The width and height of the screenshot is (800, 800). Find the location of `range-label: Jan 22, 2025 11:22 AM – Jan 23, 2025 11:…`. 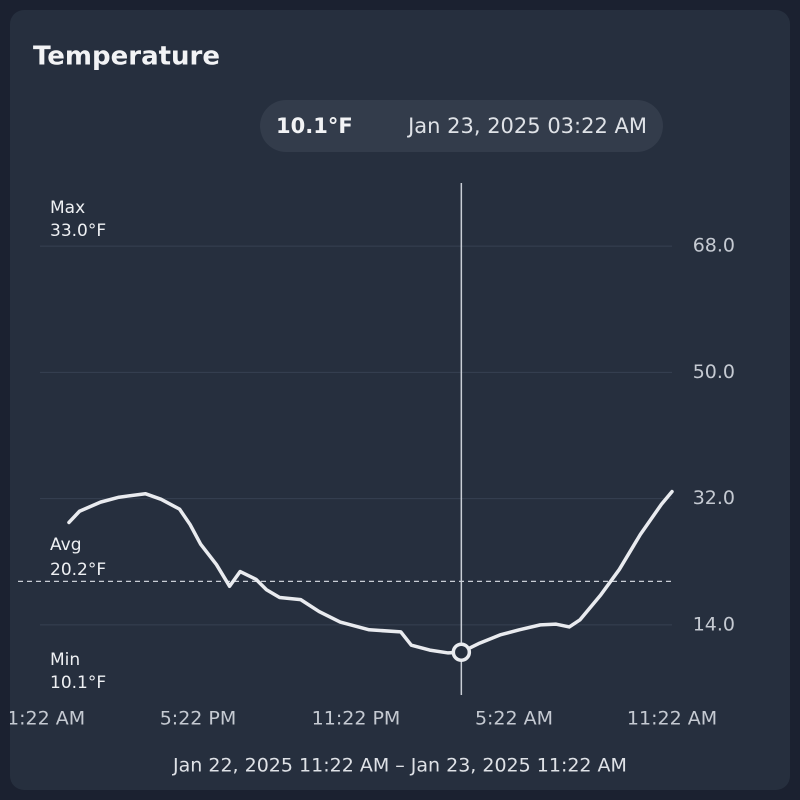

range-label: Jan 22, 2025 11:22 AM – Jan 23, 2025 11:… is located at coordinates (399, 766).